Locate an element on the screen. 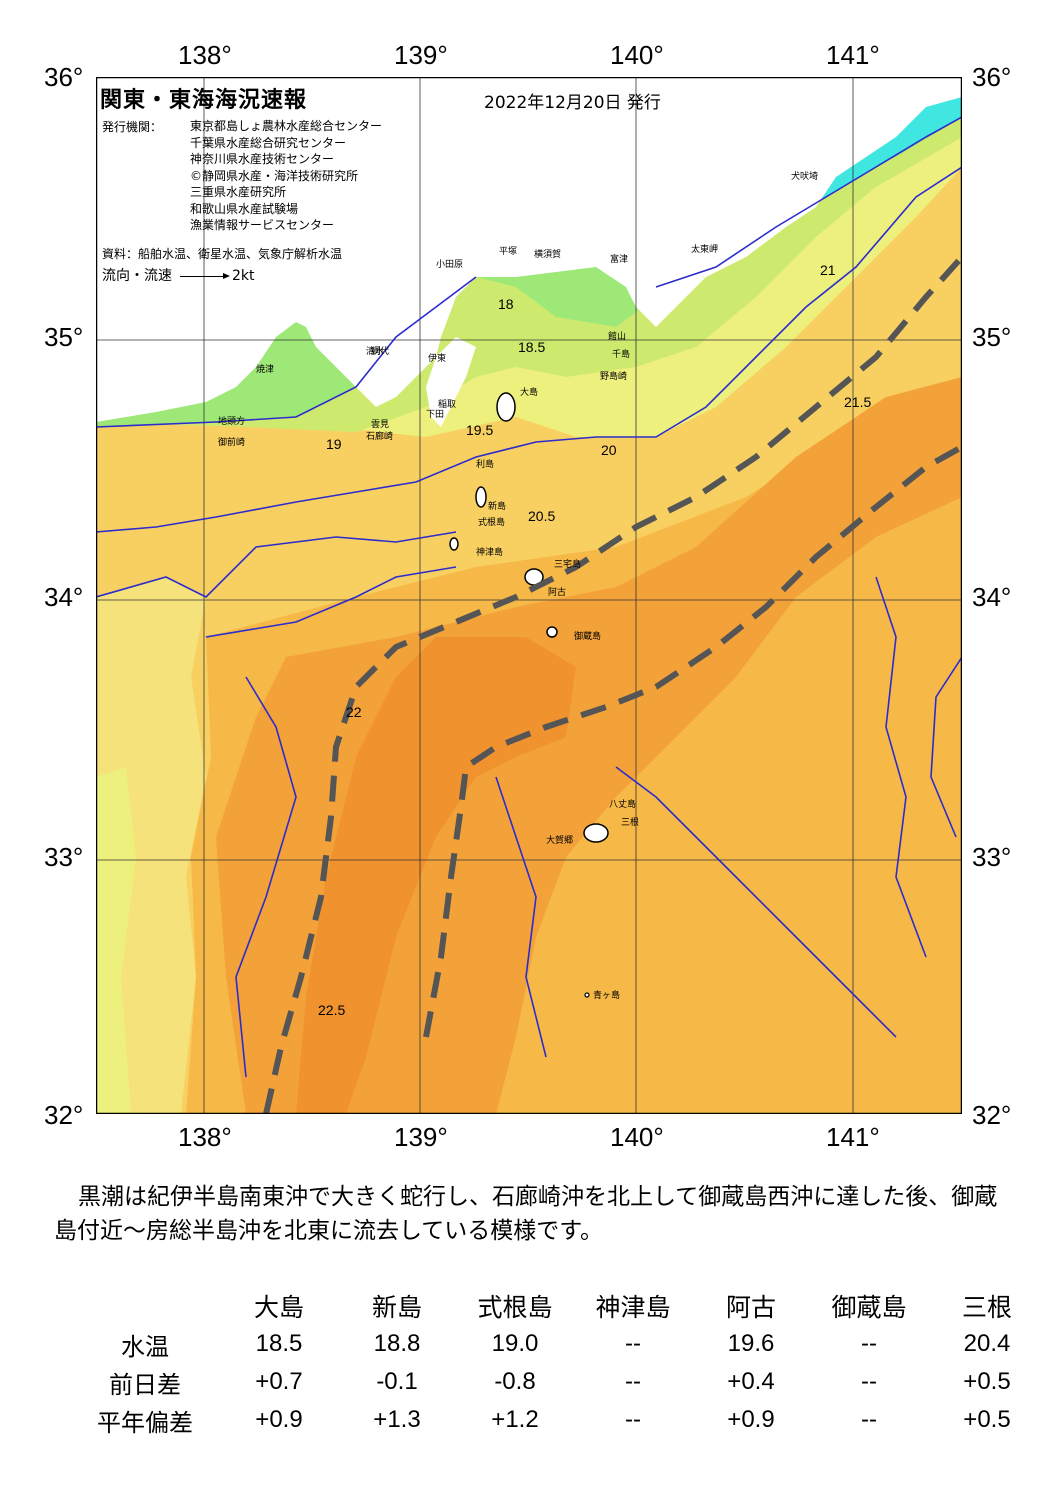 This screenshot has width=1064, height=1503. lat-label-33-left: 33° is located at coordinates (64, 857).